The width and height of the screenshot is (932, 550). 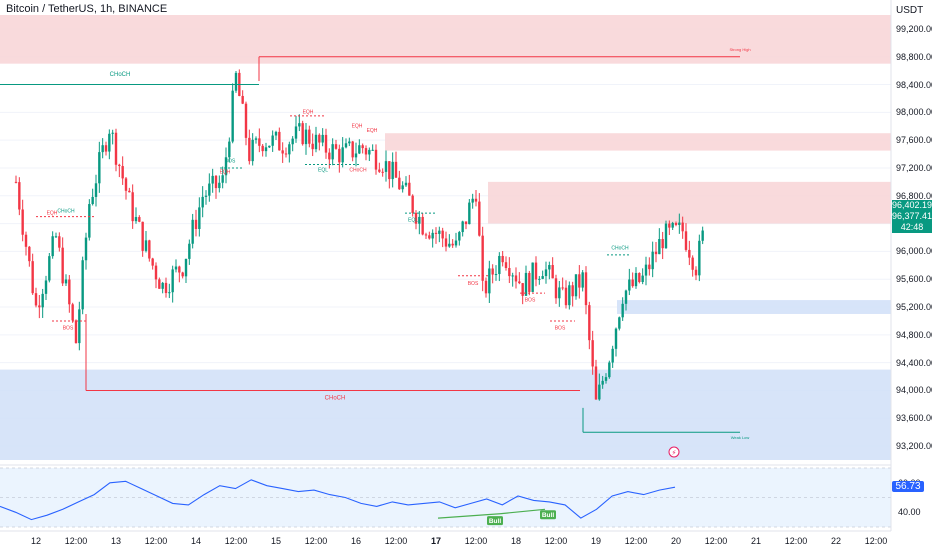 What do you see at coordinates (323, 170) in the screenshot?
I see `eql-label: EQL` at bounding box center [323, 170].